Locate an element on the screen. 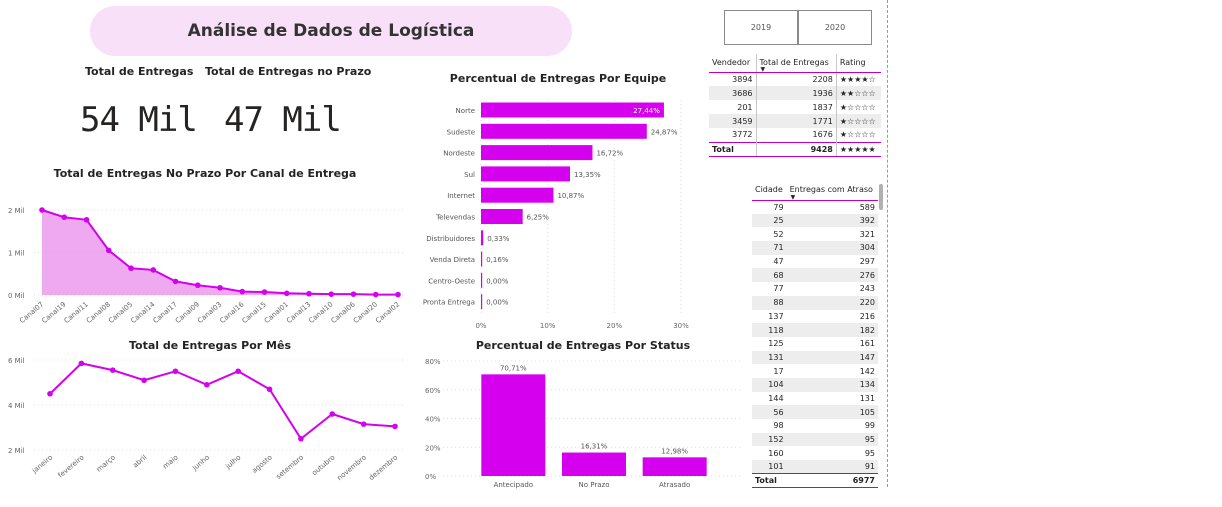 This screenshot has width=1222, height=507. cidade-cell: 160 is located at coordinates (776, 453).